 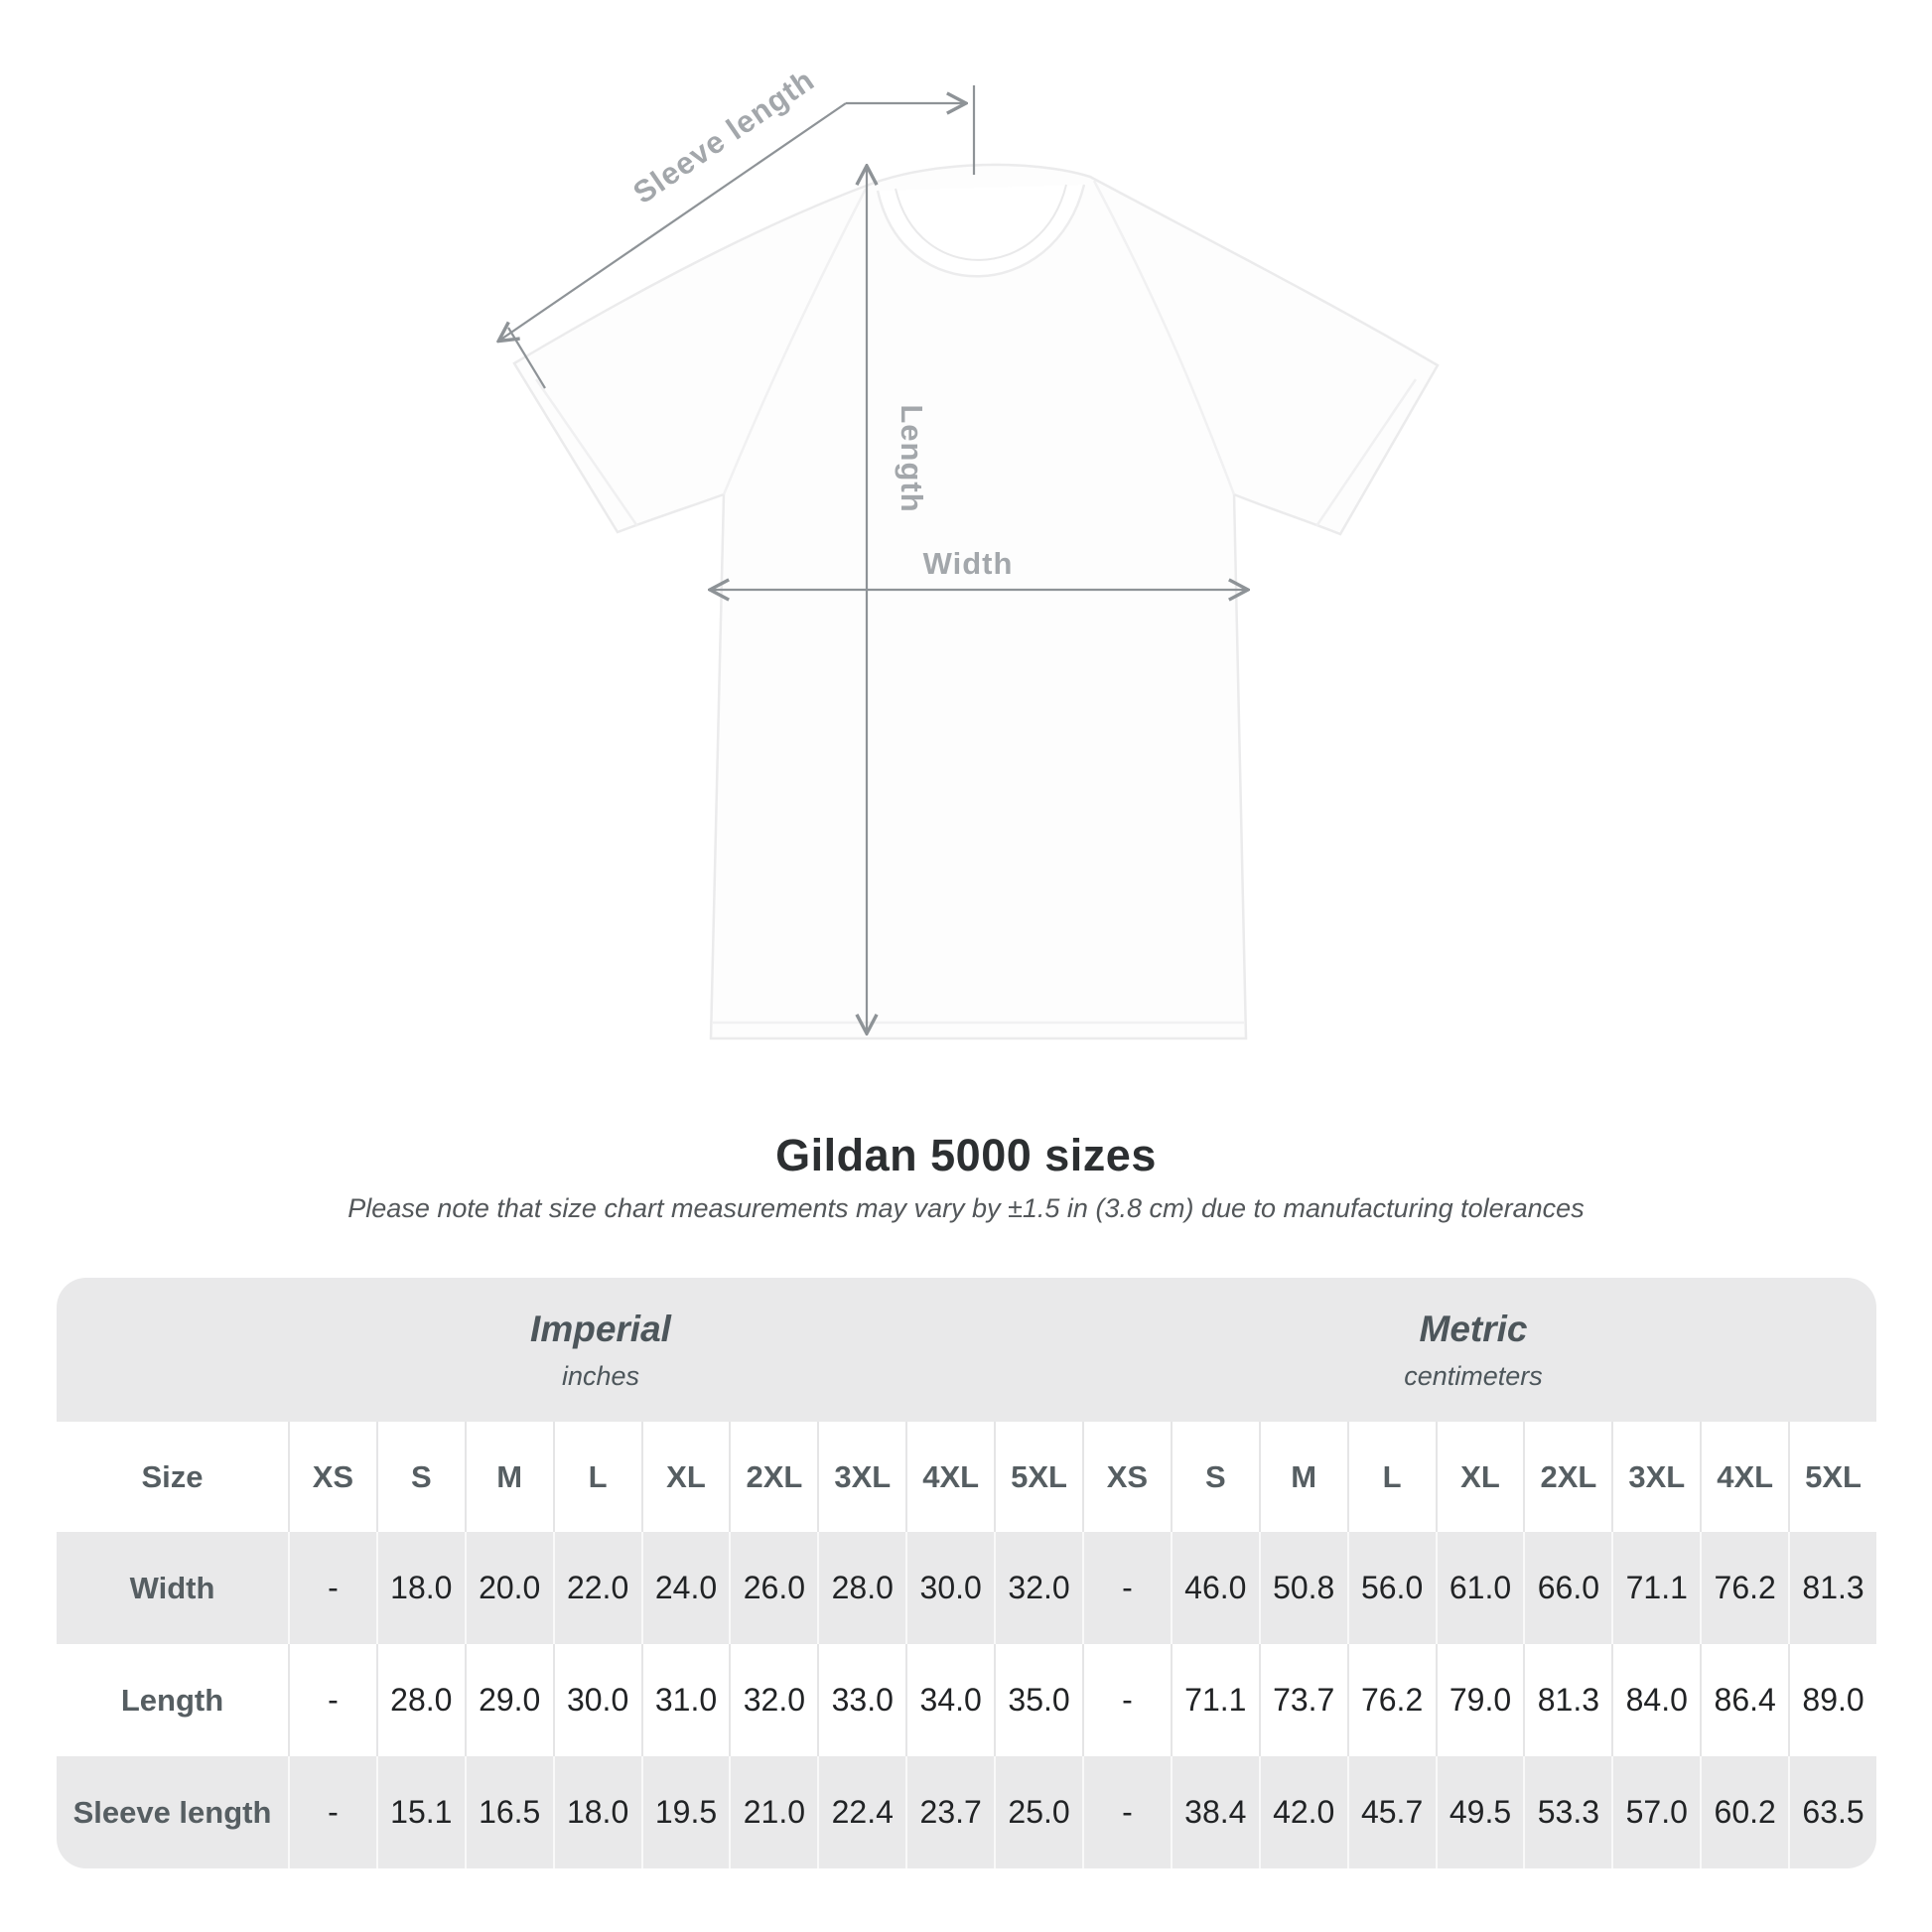 I want to click on table-cell: 63.5, so click(x=1832, y=1812).